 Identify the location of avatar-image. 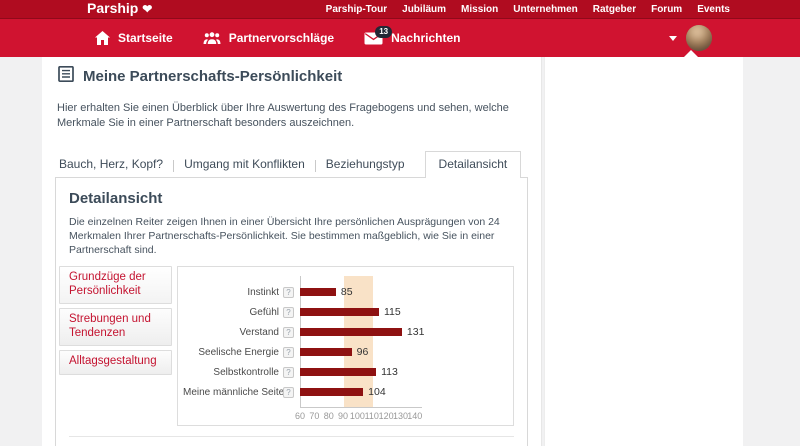
(699, 38).